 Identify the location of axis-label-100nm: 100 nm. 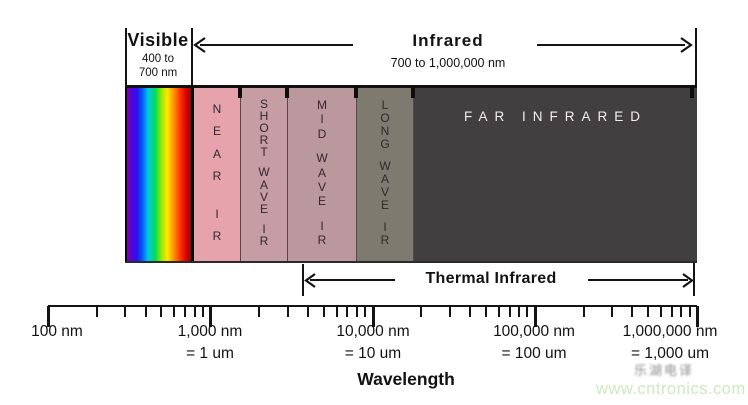
(57, 331).